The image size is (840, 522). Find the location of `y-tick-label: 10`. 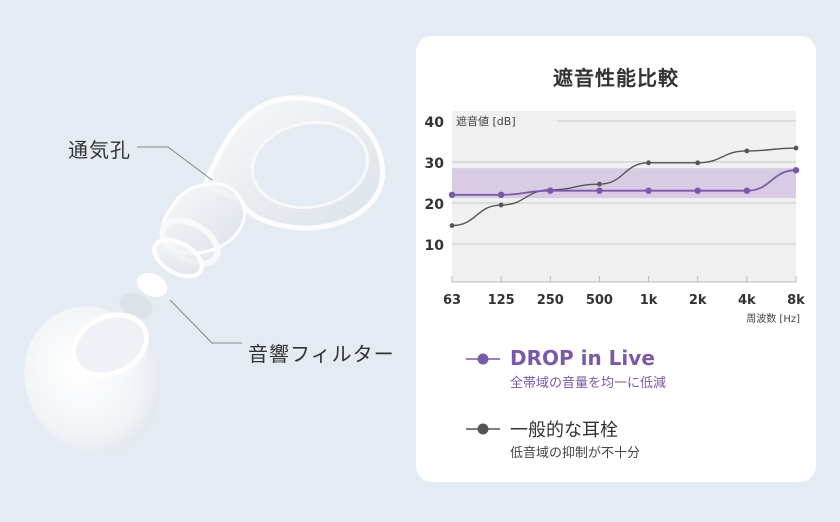

y-tick-label: 10 is located at coordinates (435, 246).